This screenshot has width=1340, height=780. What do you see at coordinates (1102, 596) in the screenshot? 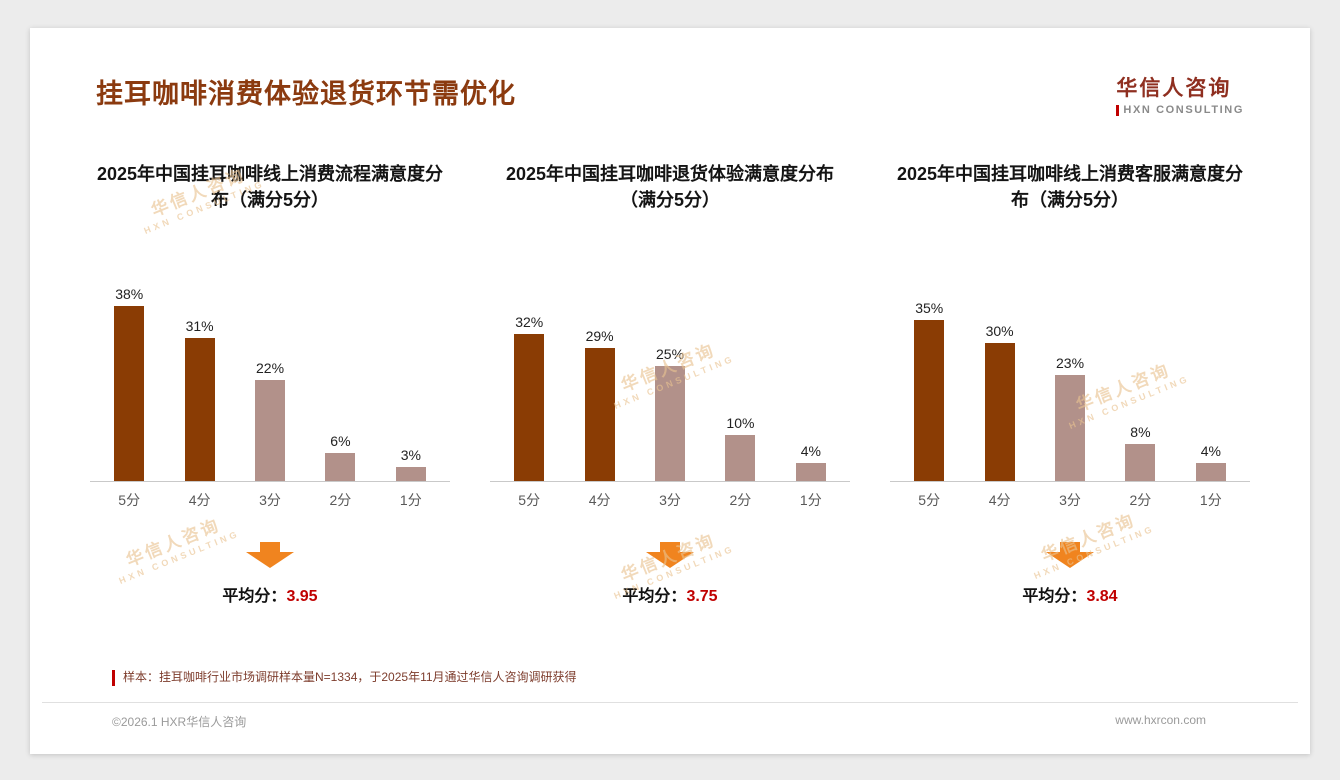
I see `average-value: 3.84` at bounding box center [1102, 596].